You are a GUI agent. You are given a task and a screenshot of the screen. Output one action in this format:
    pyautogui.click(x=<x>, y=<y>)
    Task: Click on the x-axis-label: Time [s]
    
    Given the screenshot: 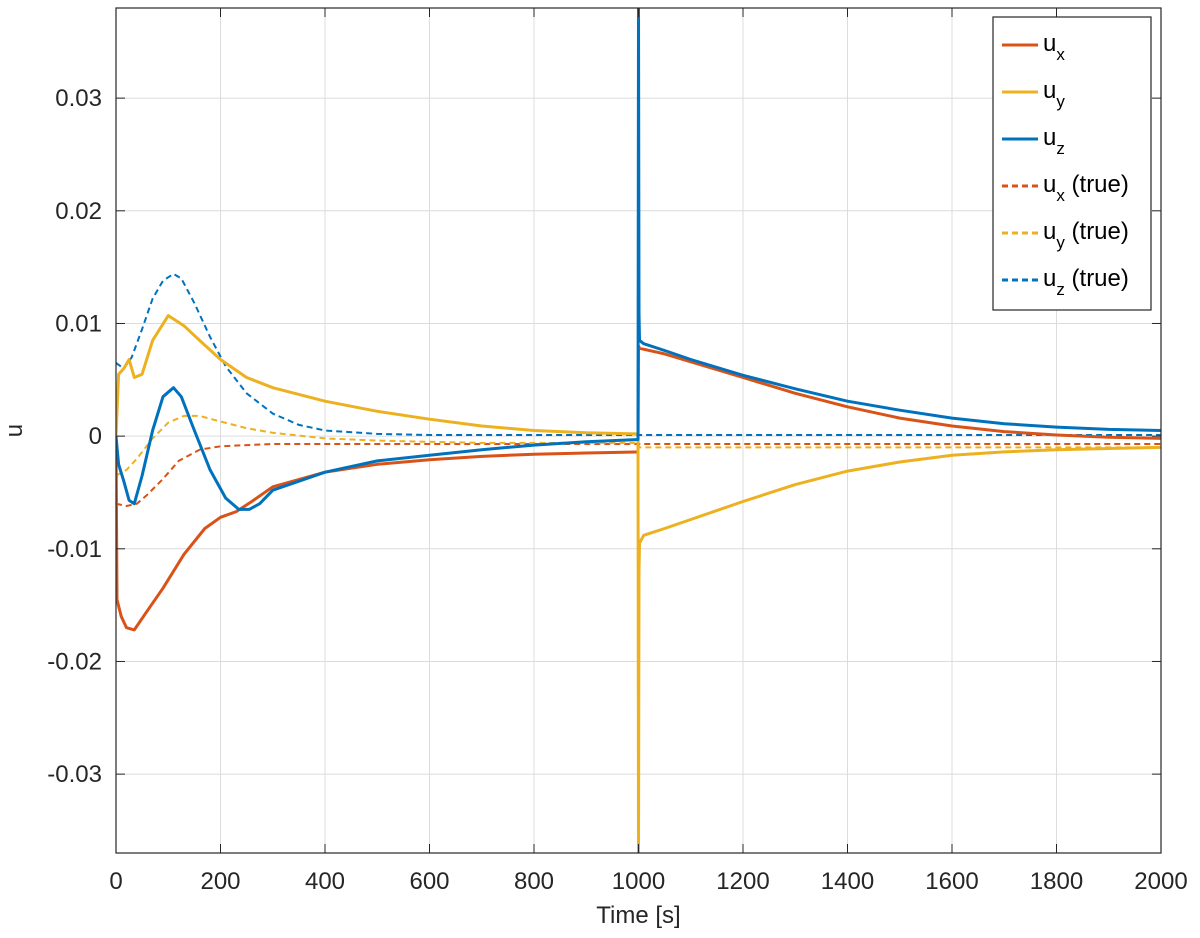 What is the action you would take?
    pyautogui.click(x=638, y=915)
    